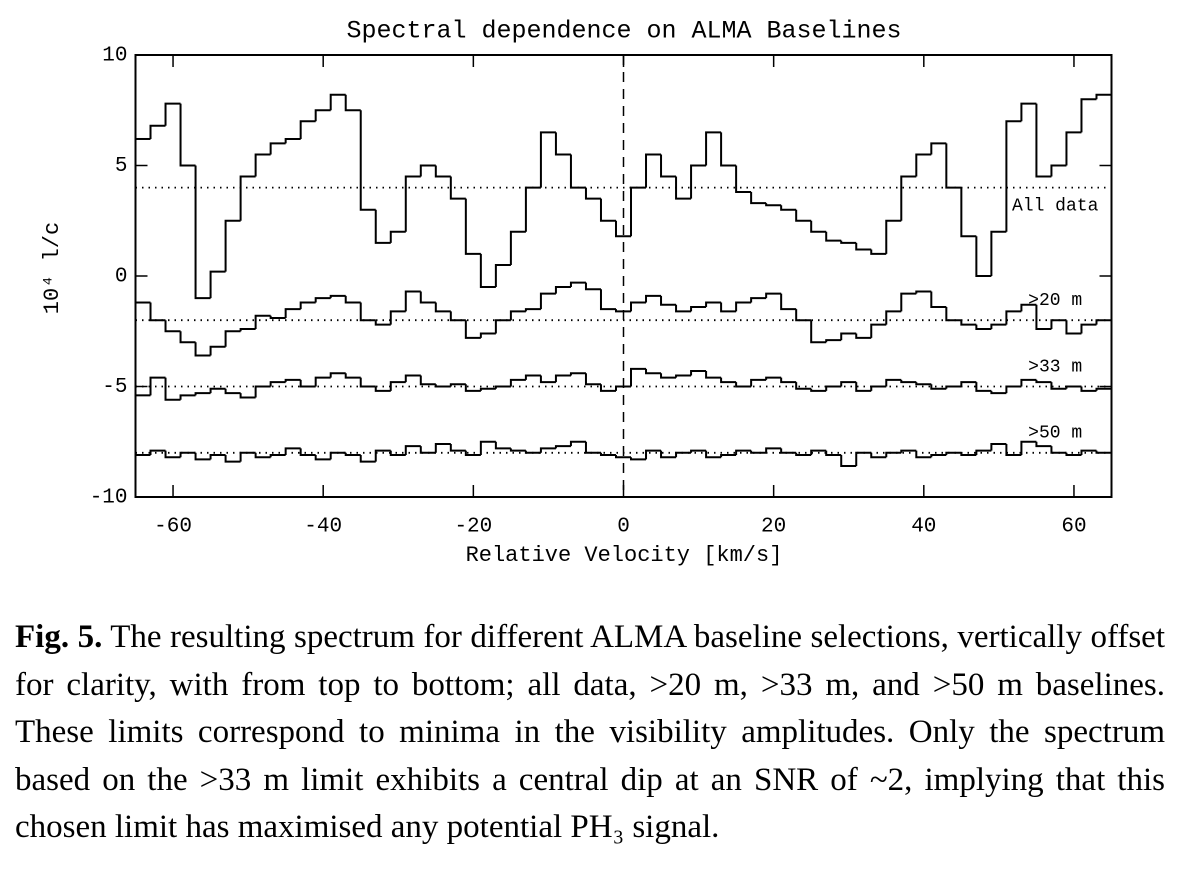  What do you see at coordinates (173, 527) in the screenshot?
I see `x-tick-label: -60` at bounding box center [173, 527].